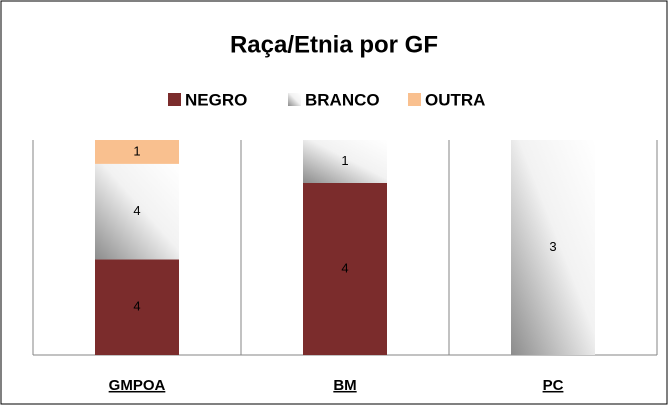 This screenshot has width=668, height=410. What do you see at coordinates (553, 385) in the screenshot?
I see `x-tick-label: PC` at bounding box center [553, 385].